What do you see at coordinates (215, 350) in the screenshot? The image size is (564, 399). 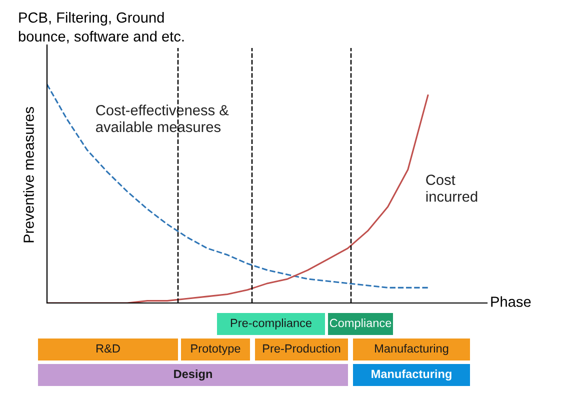 I see `text: Prototype` at bounding box center [215, 350].